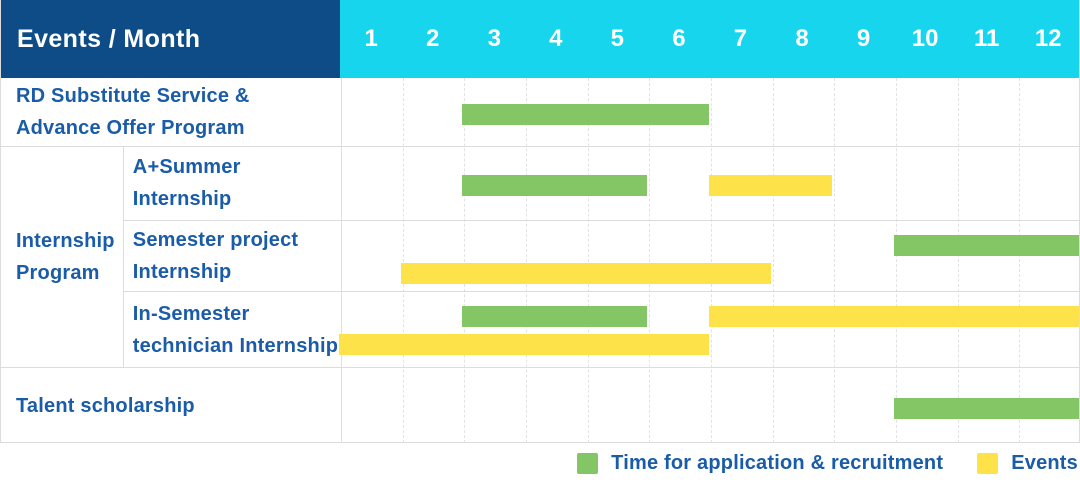 Image resolution: width=1080 pixels, height=494 pixels. I want to click on table-row: In-Semester technician Internship, so click(601, 329).